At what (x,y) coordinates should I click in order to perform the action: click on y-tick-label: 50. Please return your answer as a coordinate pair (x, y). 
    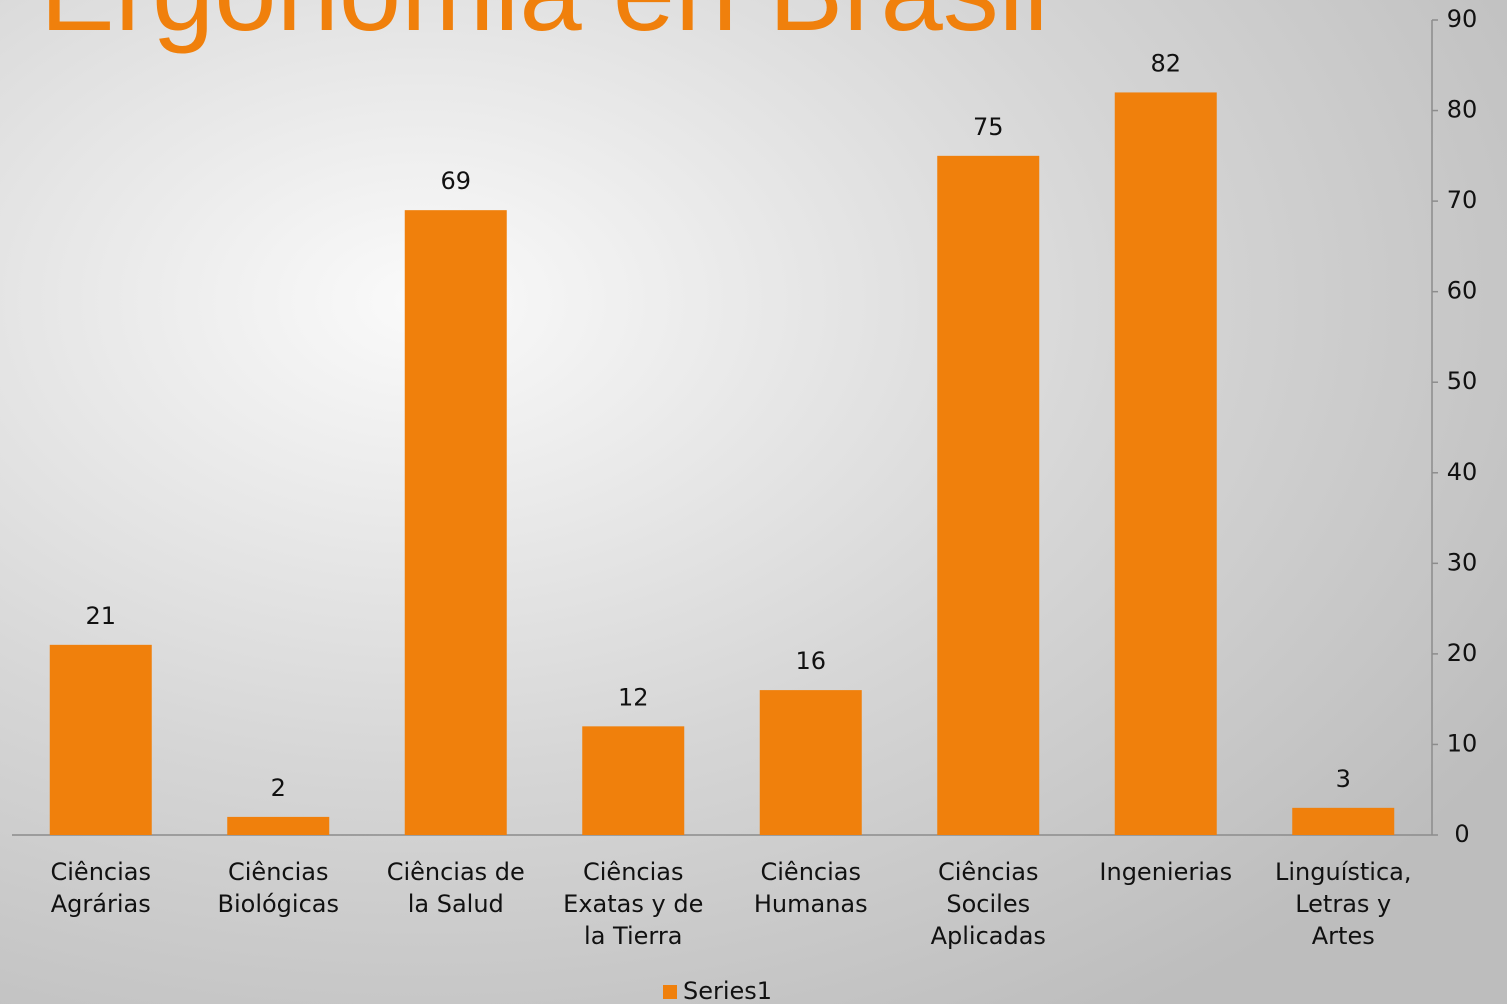
    Looking at the image, I should click on (1462, 381).